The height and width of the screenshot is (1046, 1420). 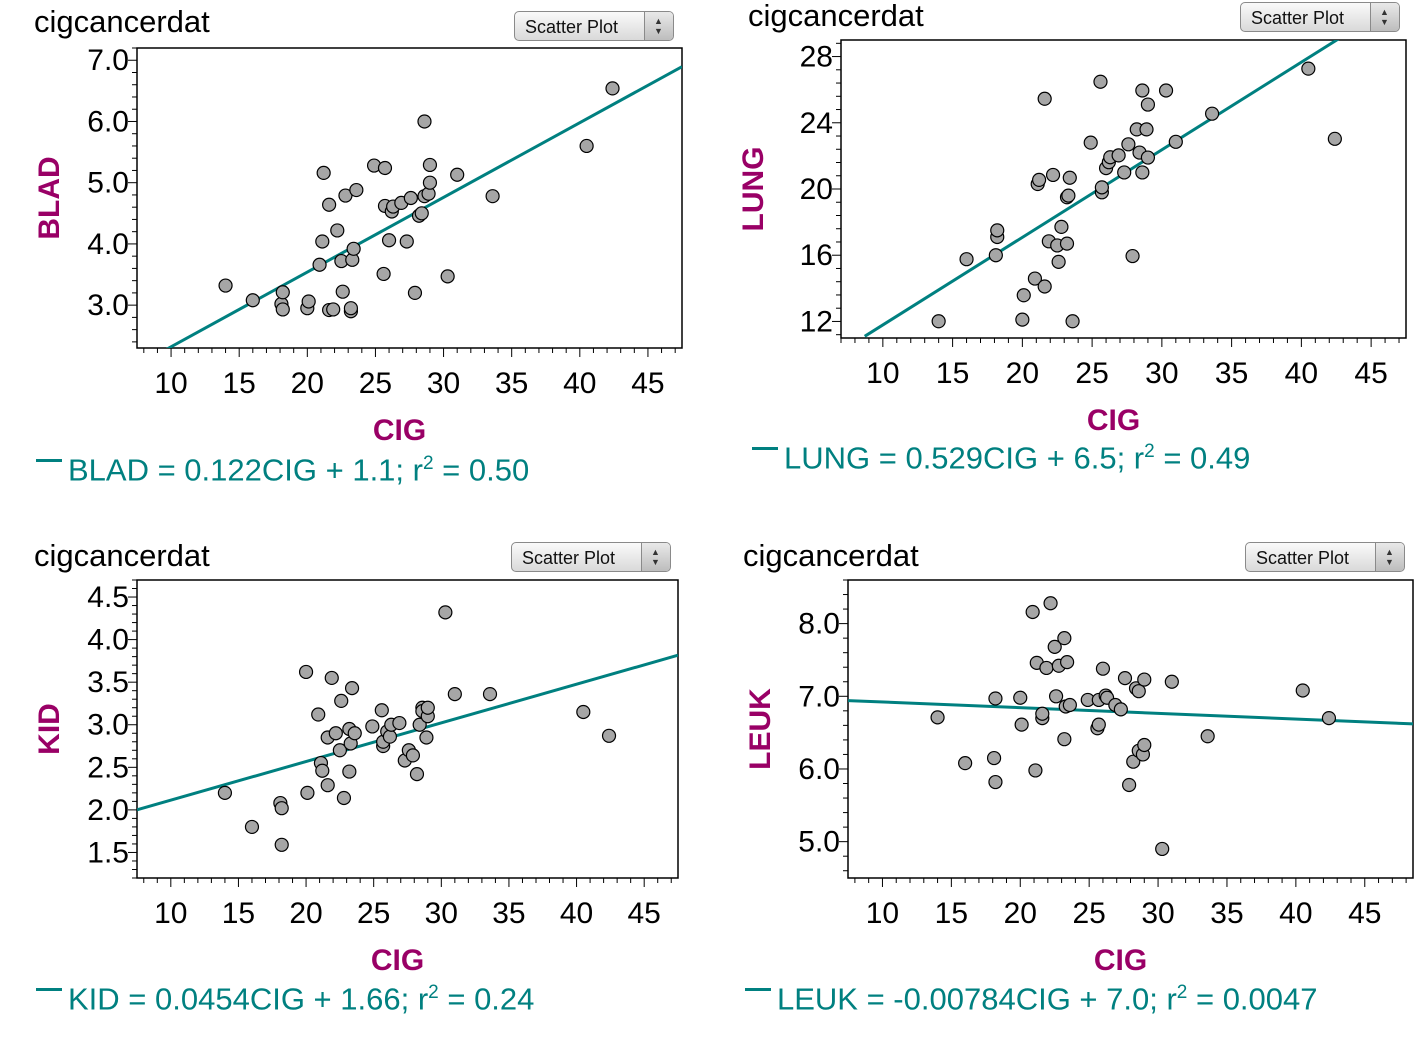 I want to click on y-axis: 1.5 2.0 2.5 3.0 3.5 4.0 4.5, so click(x=112, y=729).